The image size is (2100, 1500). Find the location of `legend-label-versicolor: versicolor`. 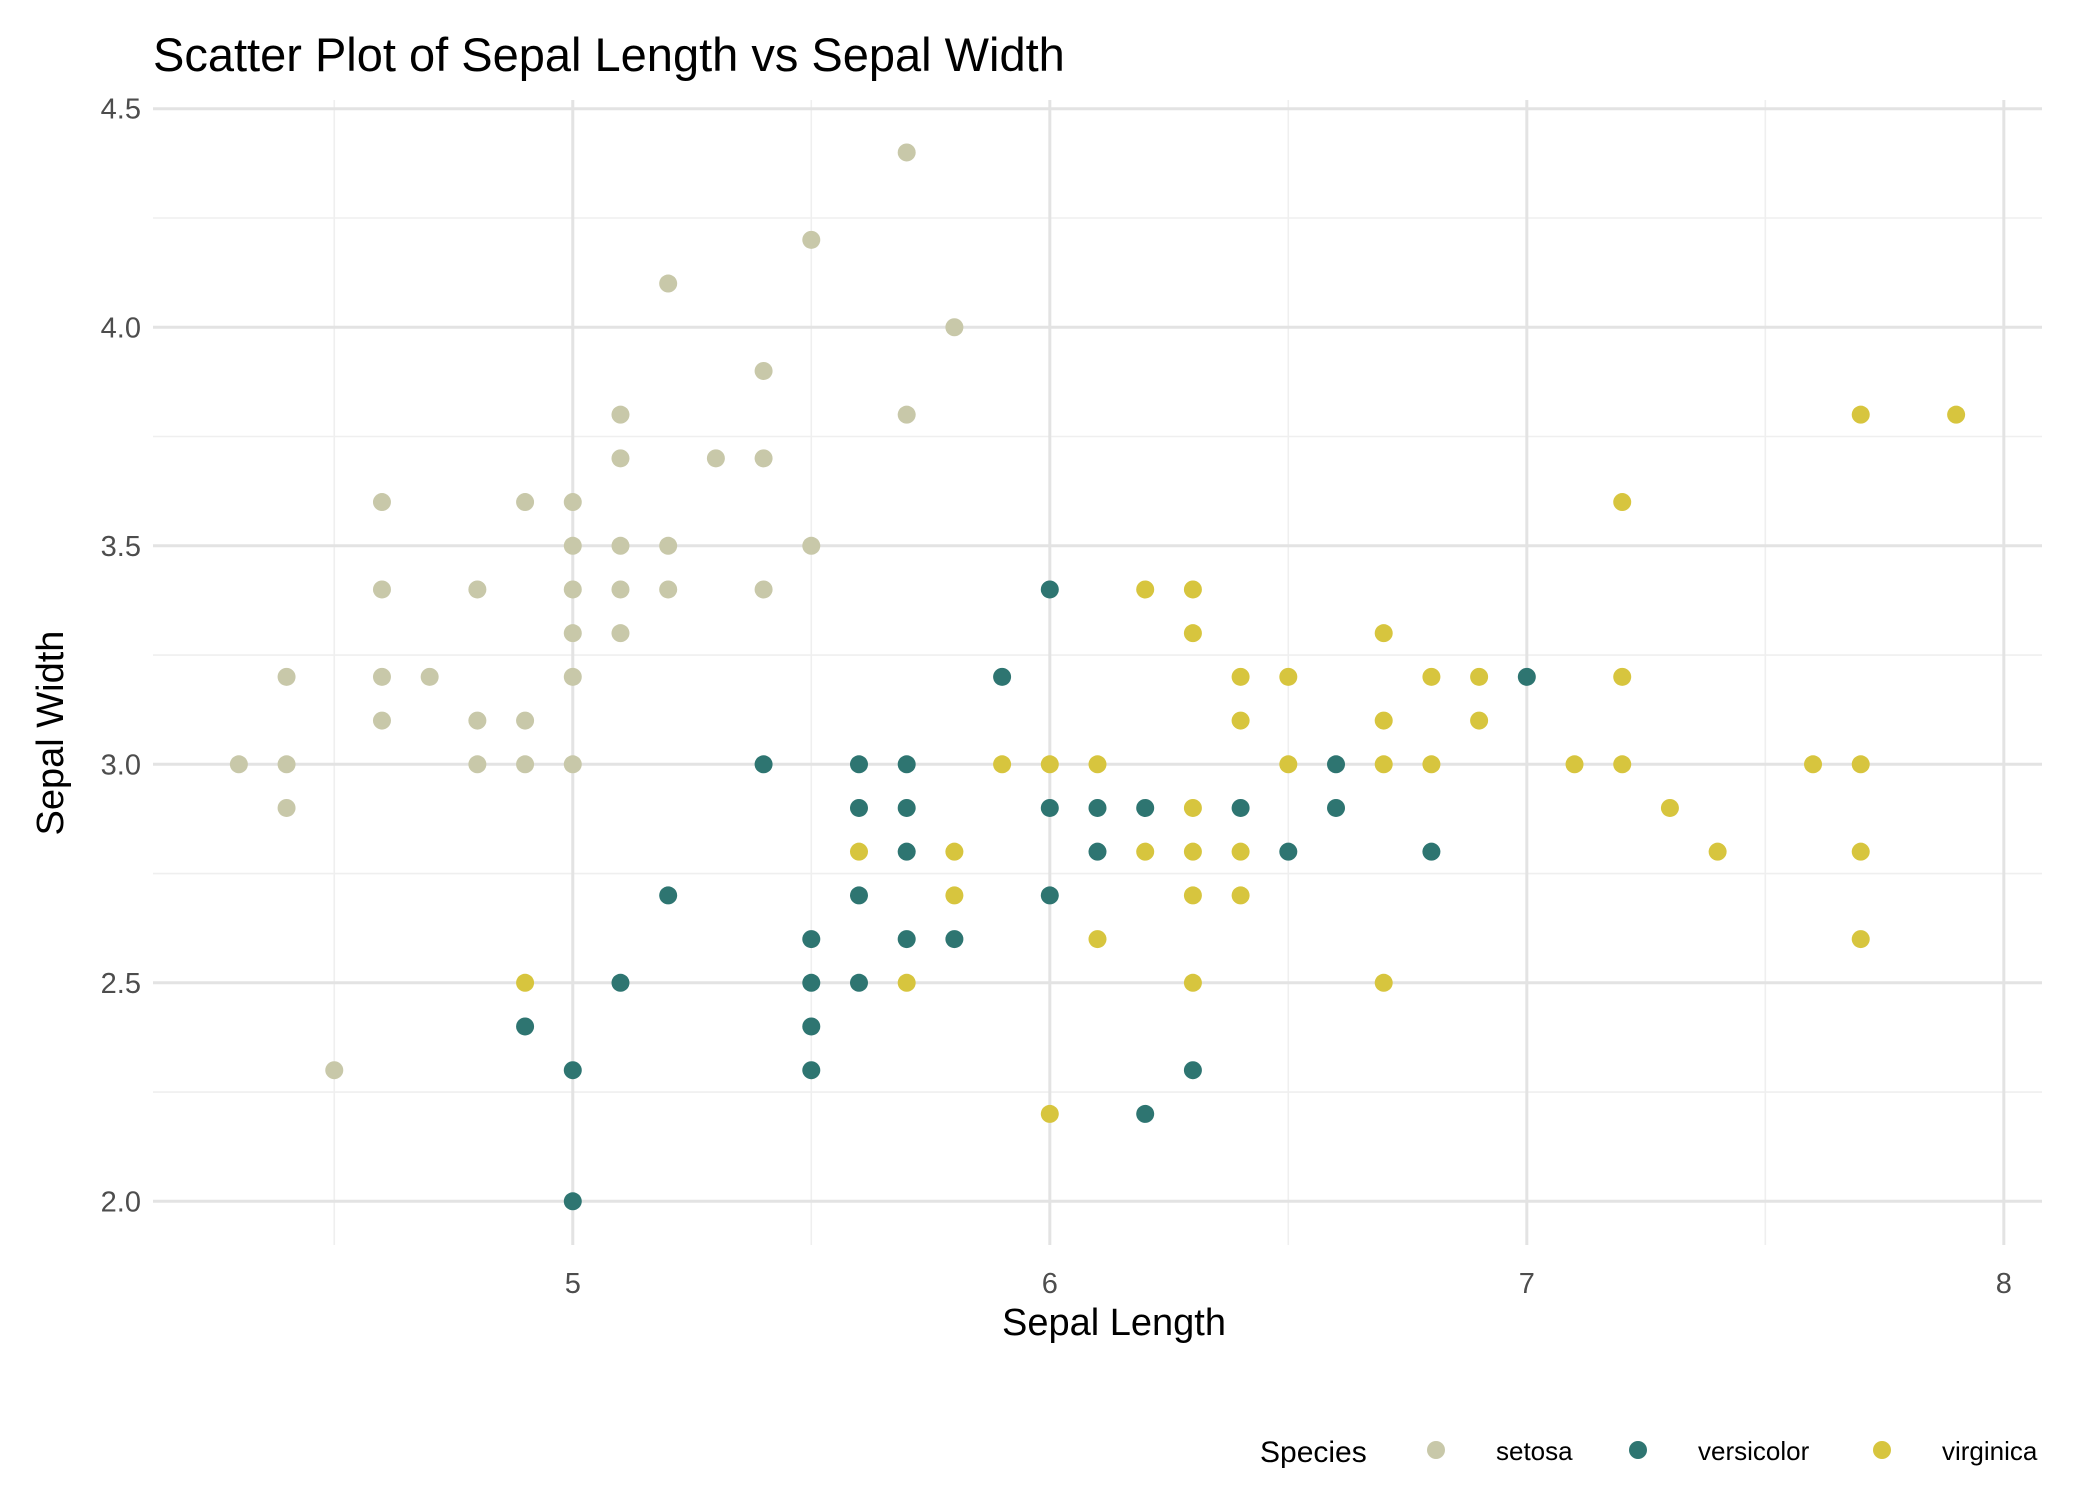

legend-label-versicolor: versicolor is located at coordinates (1754, 1451).